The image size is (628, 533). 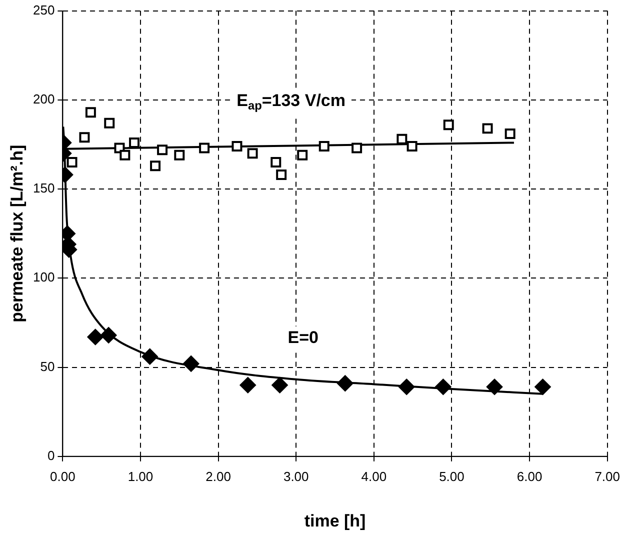 What do you see at coordinates (51, 455) in the screenshot?
I see `y-tick-label: 0` at bounding box center [51, 455].